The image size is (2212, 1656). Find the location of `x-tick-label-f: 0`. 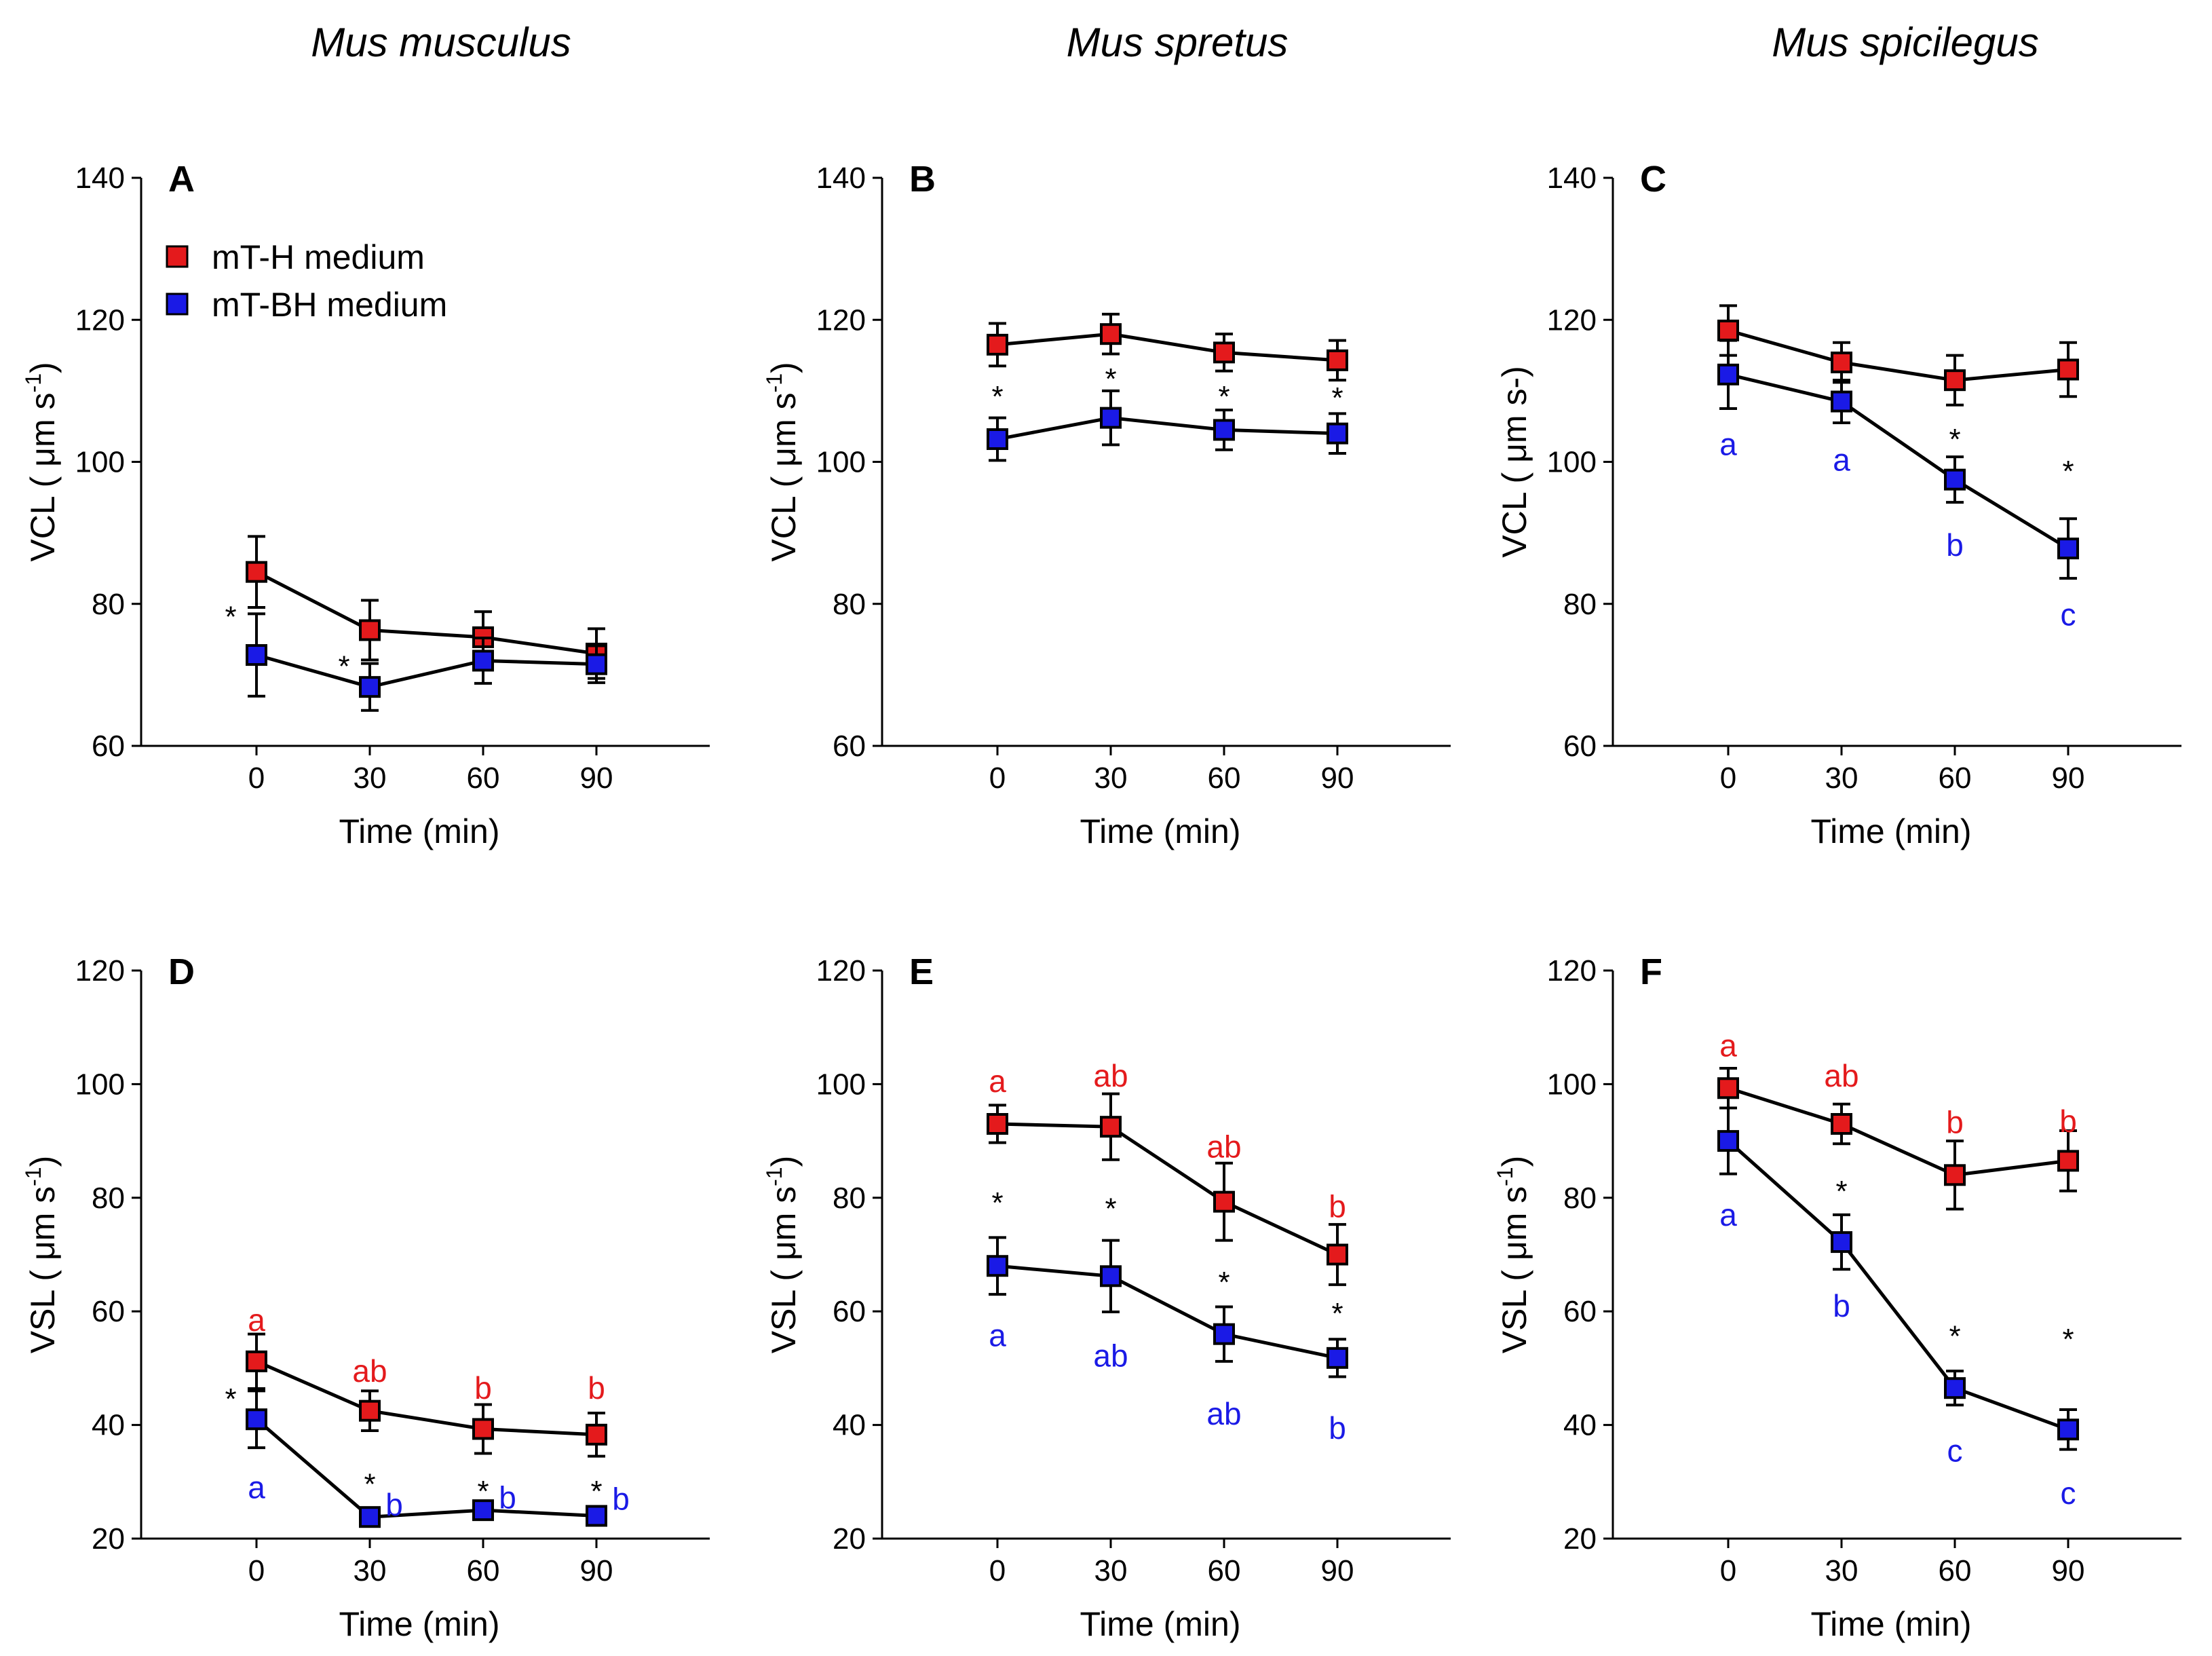

x-tick-label-f: 0 is located at coordinates (1728, 1571).